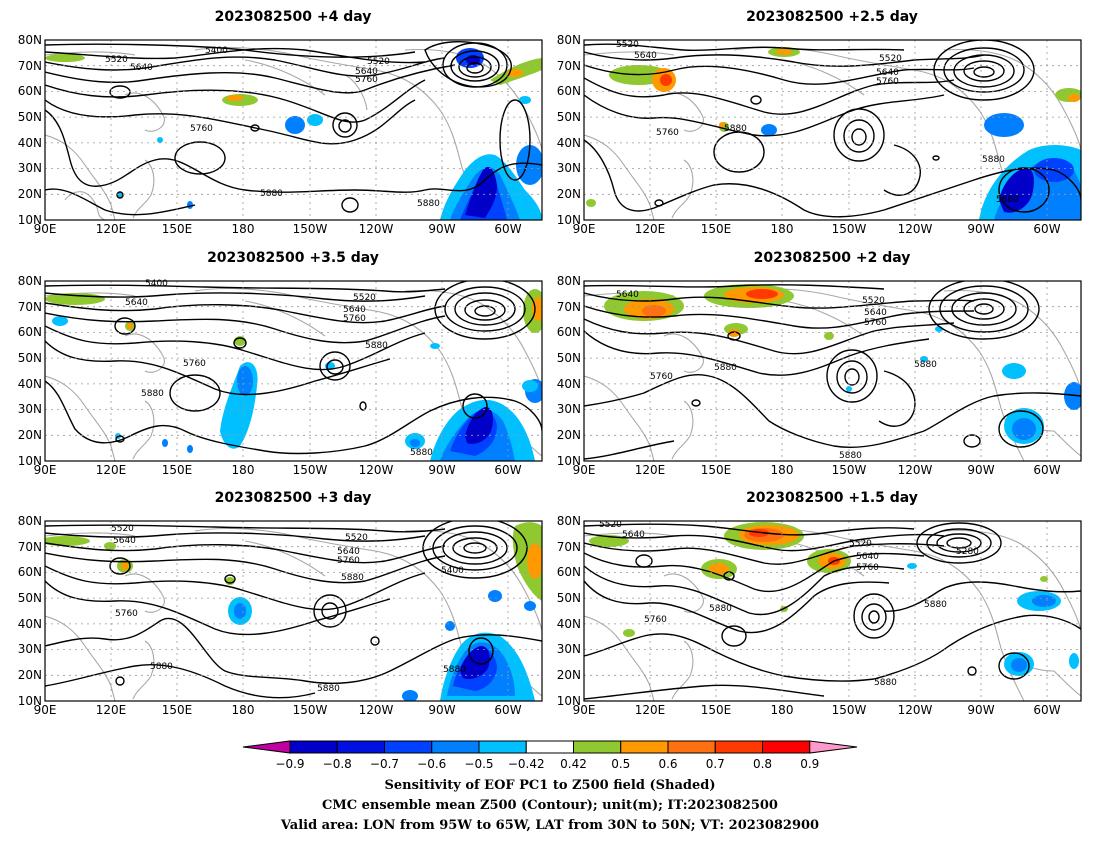  I want to click on panel-title: 2023082500 +3.5 day, so click(293, 258).